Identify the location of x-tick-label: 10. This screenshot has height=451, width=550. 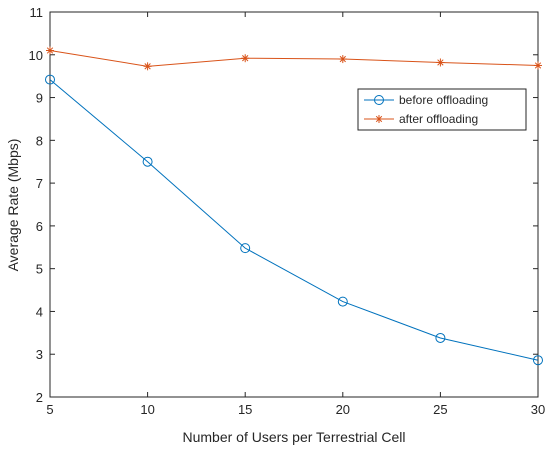
(147, 409).